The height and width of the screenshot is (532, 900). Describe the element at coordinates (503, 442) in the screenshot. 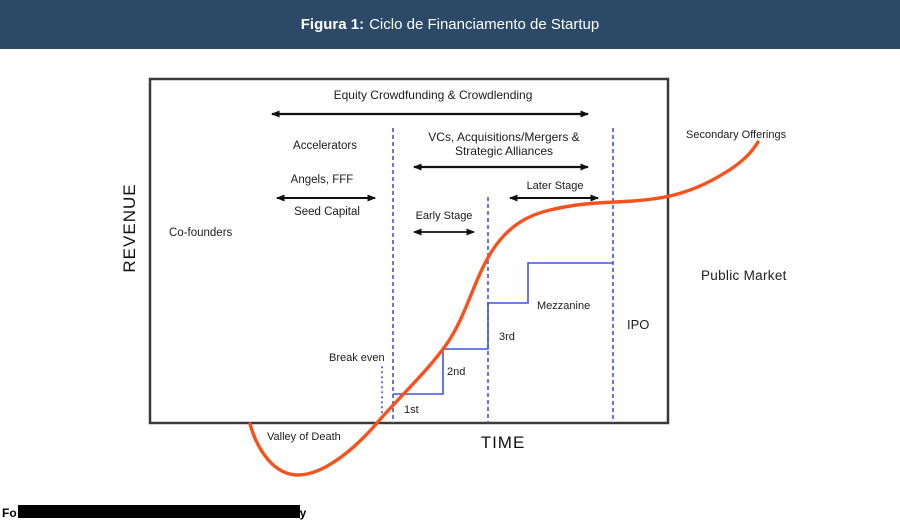

I see `x-axis-label: TIME` at that location.